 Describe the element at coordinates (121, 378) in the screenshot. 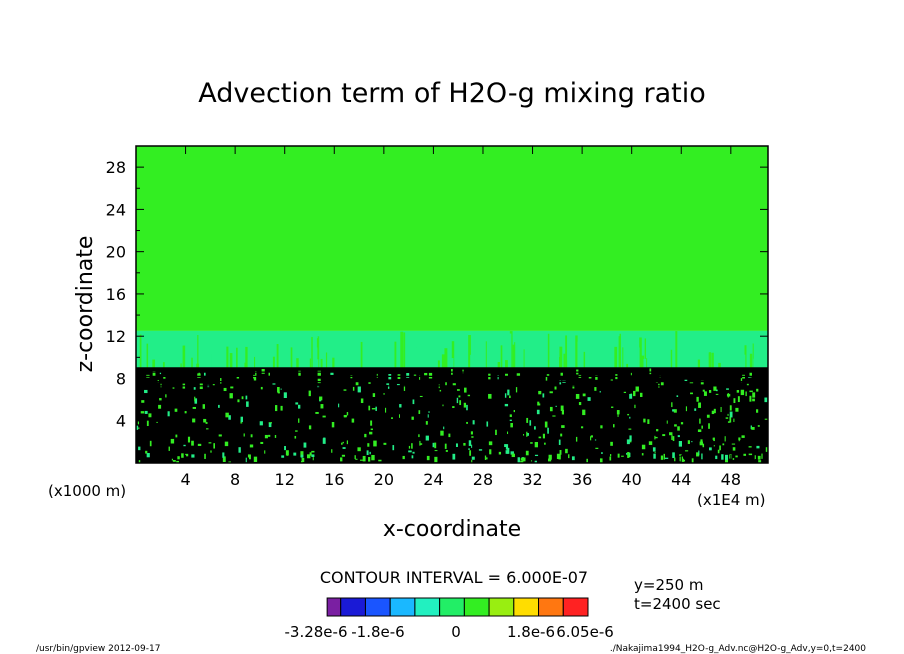

I see `y-tick-label: 8` at that location.